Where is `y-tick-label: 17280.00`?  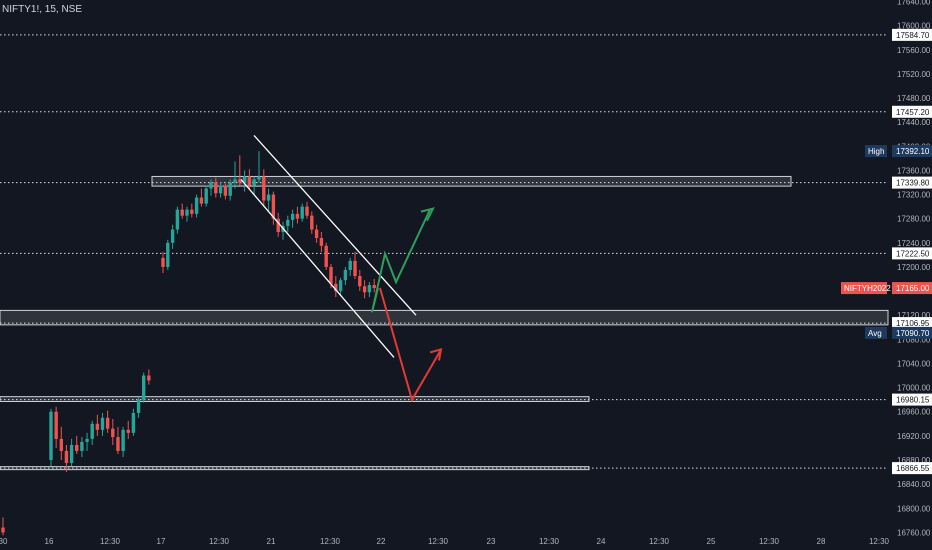 y-tick-label: 17280.00 is located at coordinates (914, 219).